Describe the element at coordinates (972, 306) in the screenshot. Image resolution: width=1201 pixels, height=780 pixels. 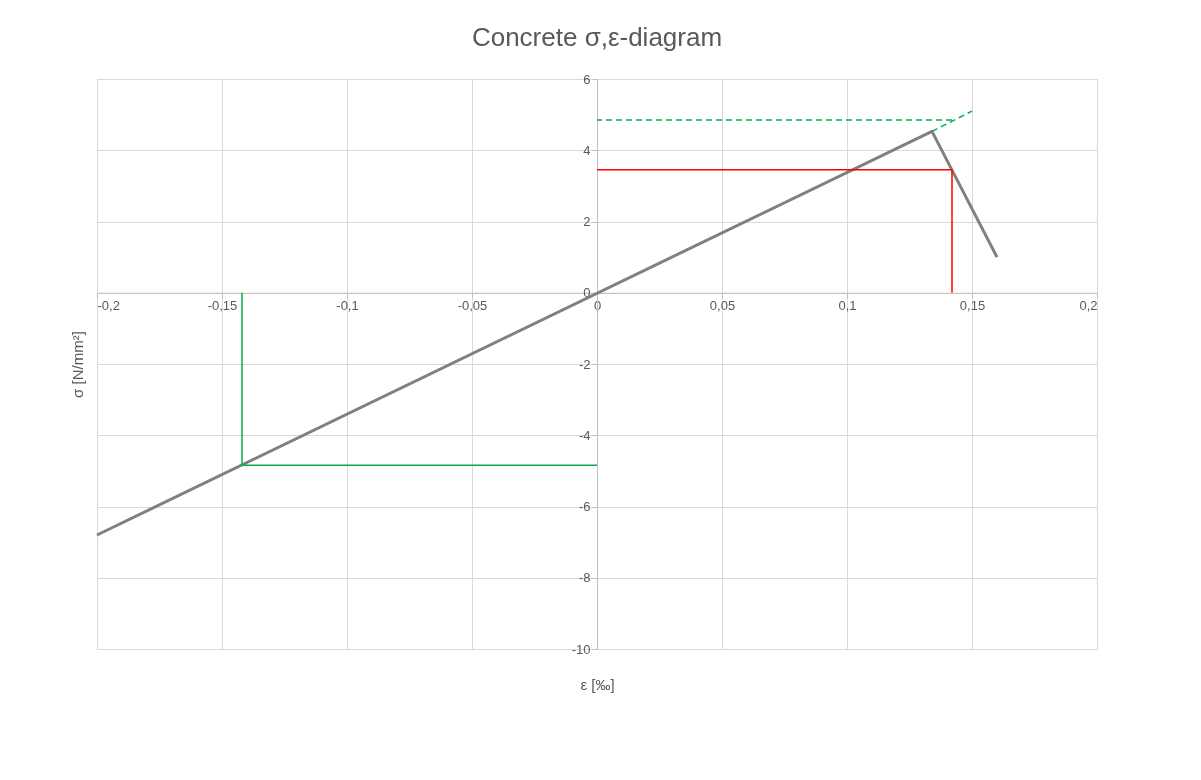
I see `x-tick-label: 0,15` at that location.